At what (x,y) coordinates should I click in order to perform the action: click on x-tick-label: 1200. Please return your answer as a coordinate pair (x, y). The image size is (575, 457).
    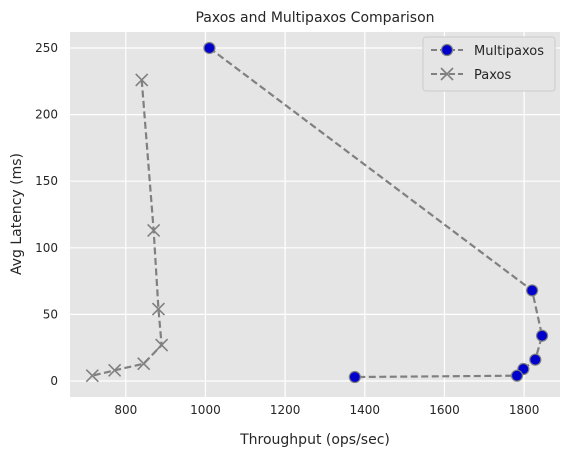
    Looking at the image, I should click on (285, 410).